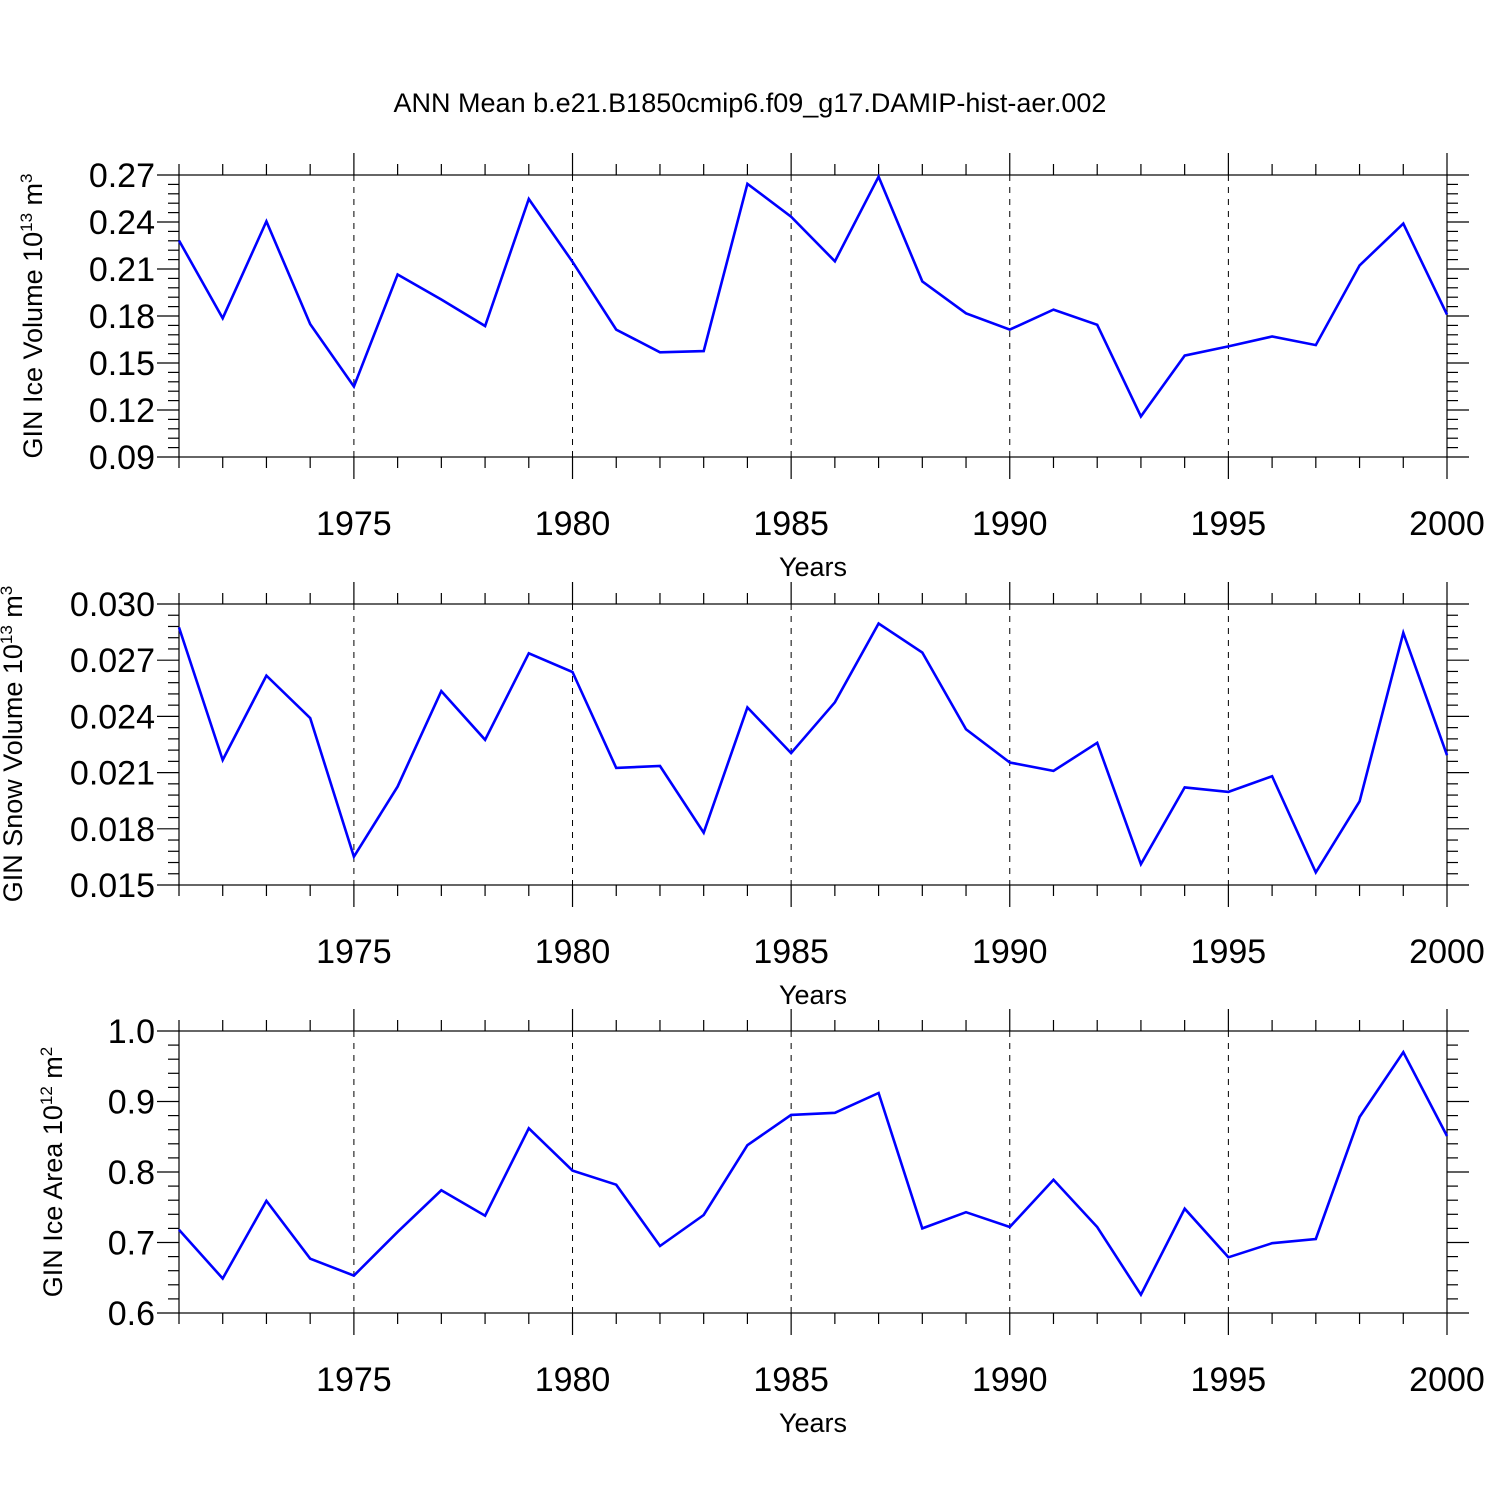  Describe the element at coordinates (122, 270) in the screenshot. I see `y-tick-label: 0.21` at that location.